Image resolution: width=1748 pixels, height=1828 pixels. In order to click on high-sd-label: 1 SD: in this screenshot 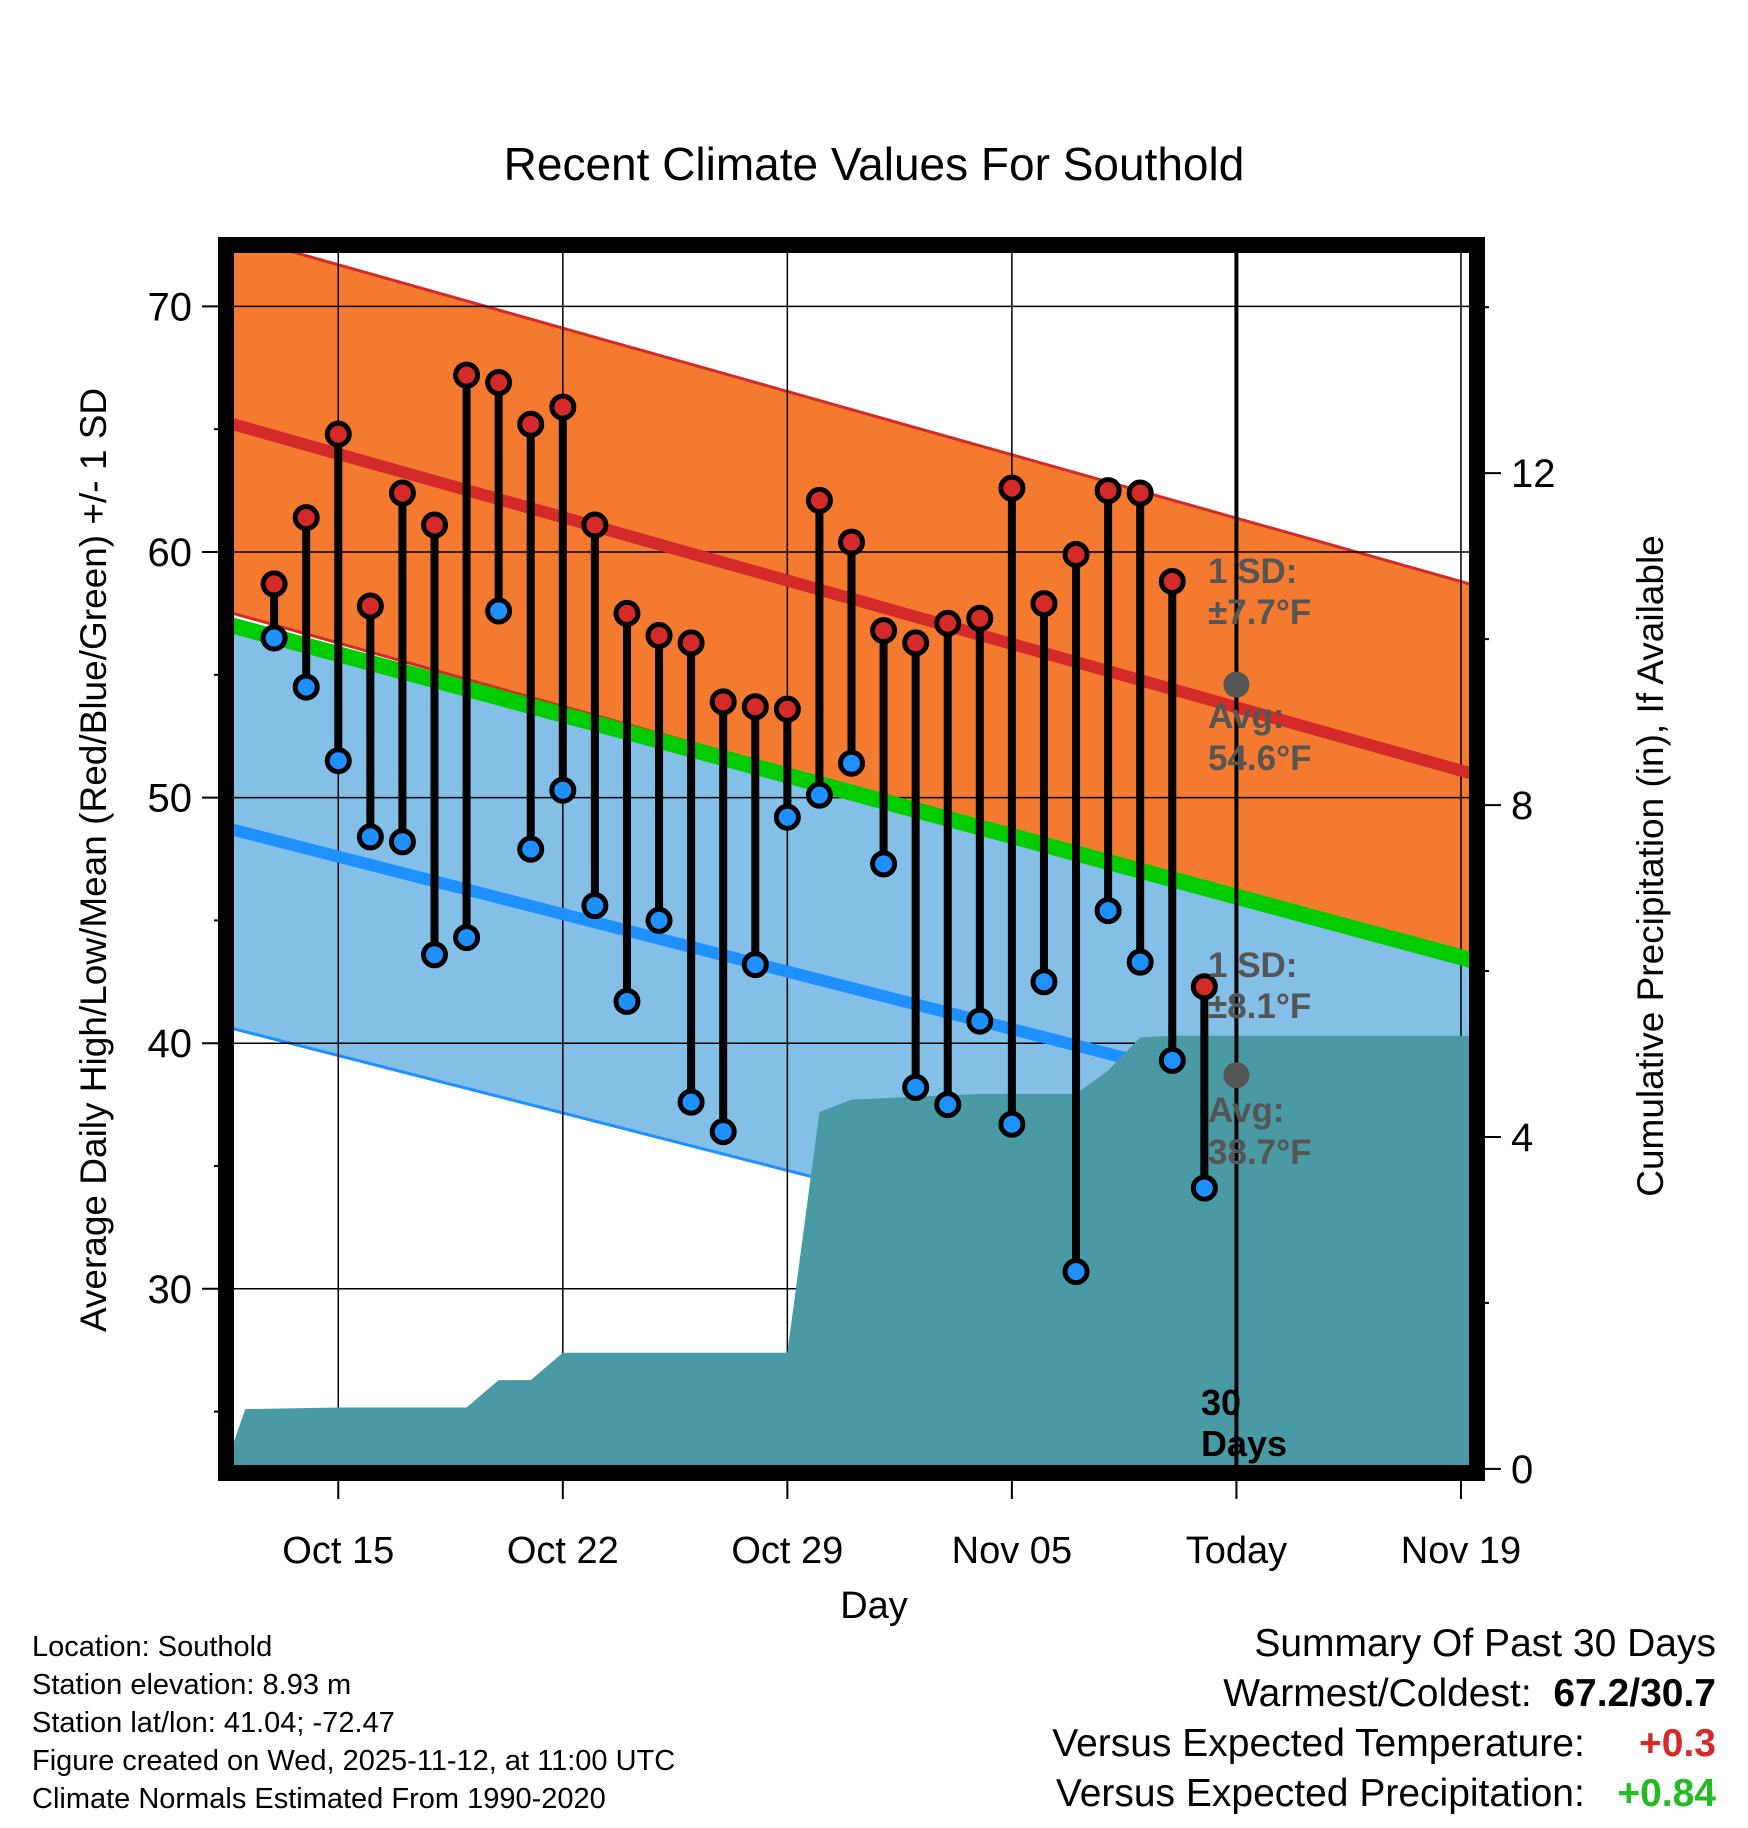, I will do `click(1252, 571)`.